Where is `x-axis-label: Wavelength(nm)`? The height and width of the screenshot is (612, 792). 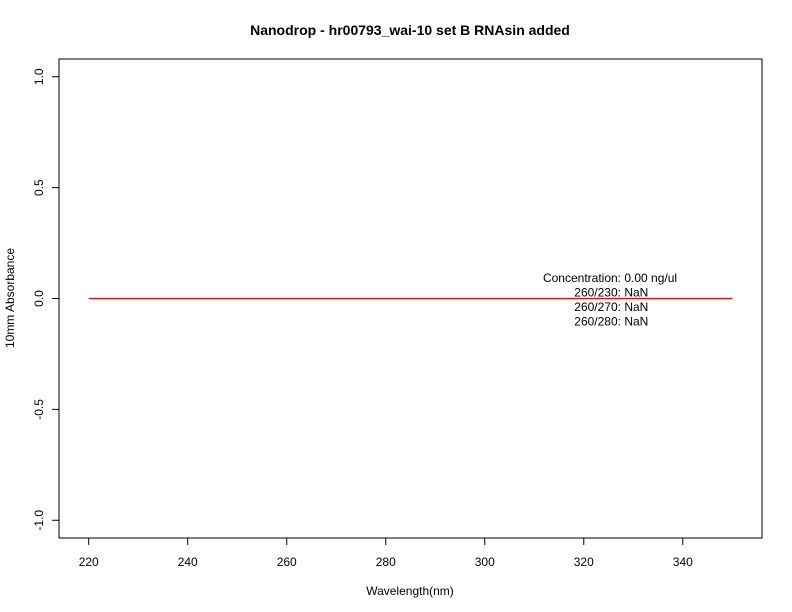 x-axis-label: Wavelength(nm) is located at coordinates (410, 591).